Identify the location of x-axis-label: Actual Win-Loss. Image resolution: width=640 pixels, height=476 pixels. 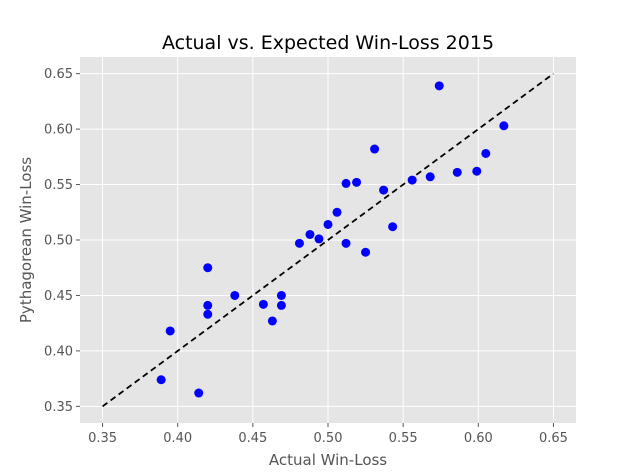
(328, 460).